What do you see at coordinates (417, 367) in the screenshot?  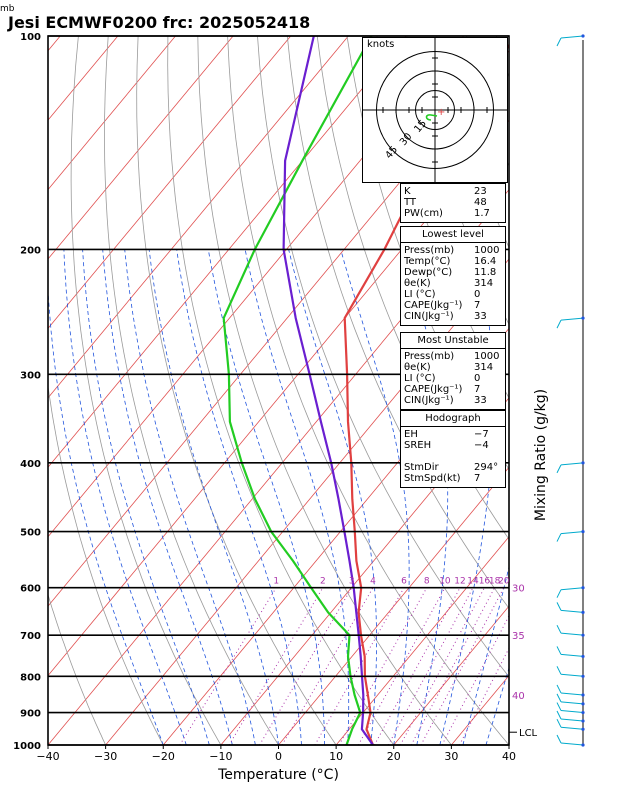 I see `most-unstable-key: θe(K)` at bounding box center [417, 367].